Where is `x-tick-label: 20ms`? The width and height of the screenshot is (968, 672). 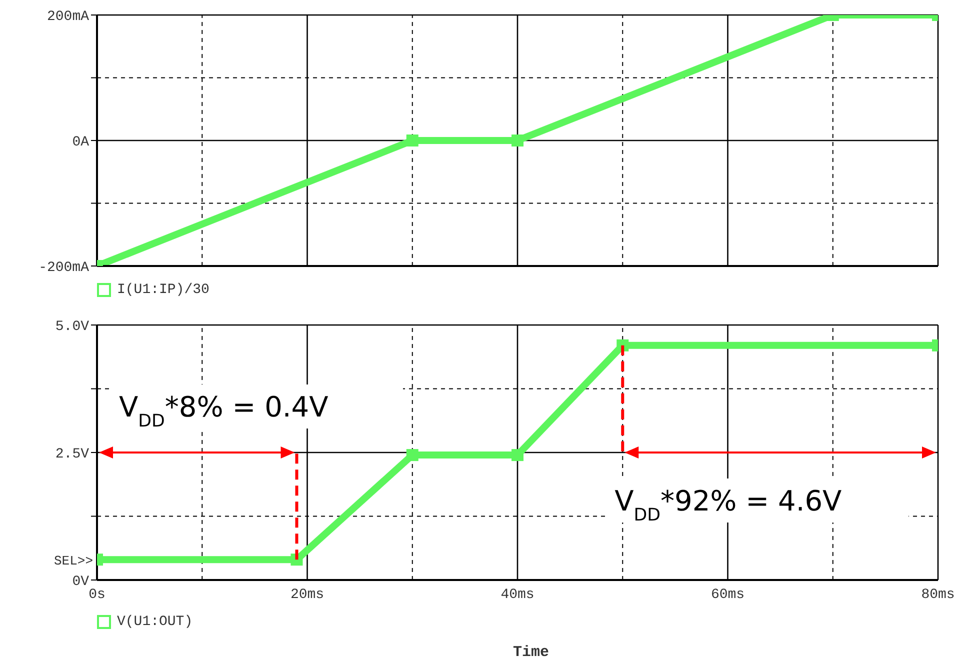
x-tick-label: 20ms is located at coordinates (307, 594).